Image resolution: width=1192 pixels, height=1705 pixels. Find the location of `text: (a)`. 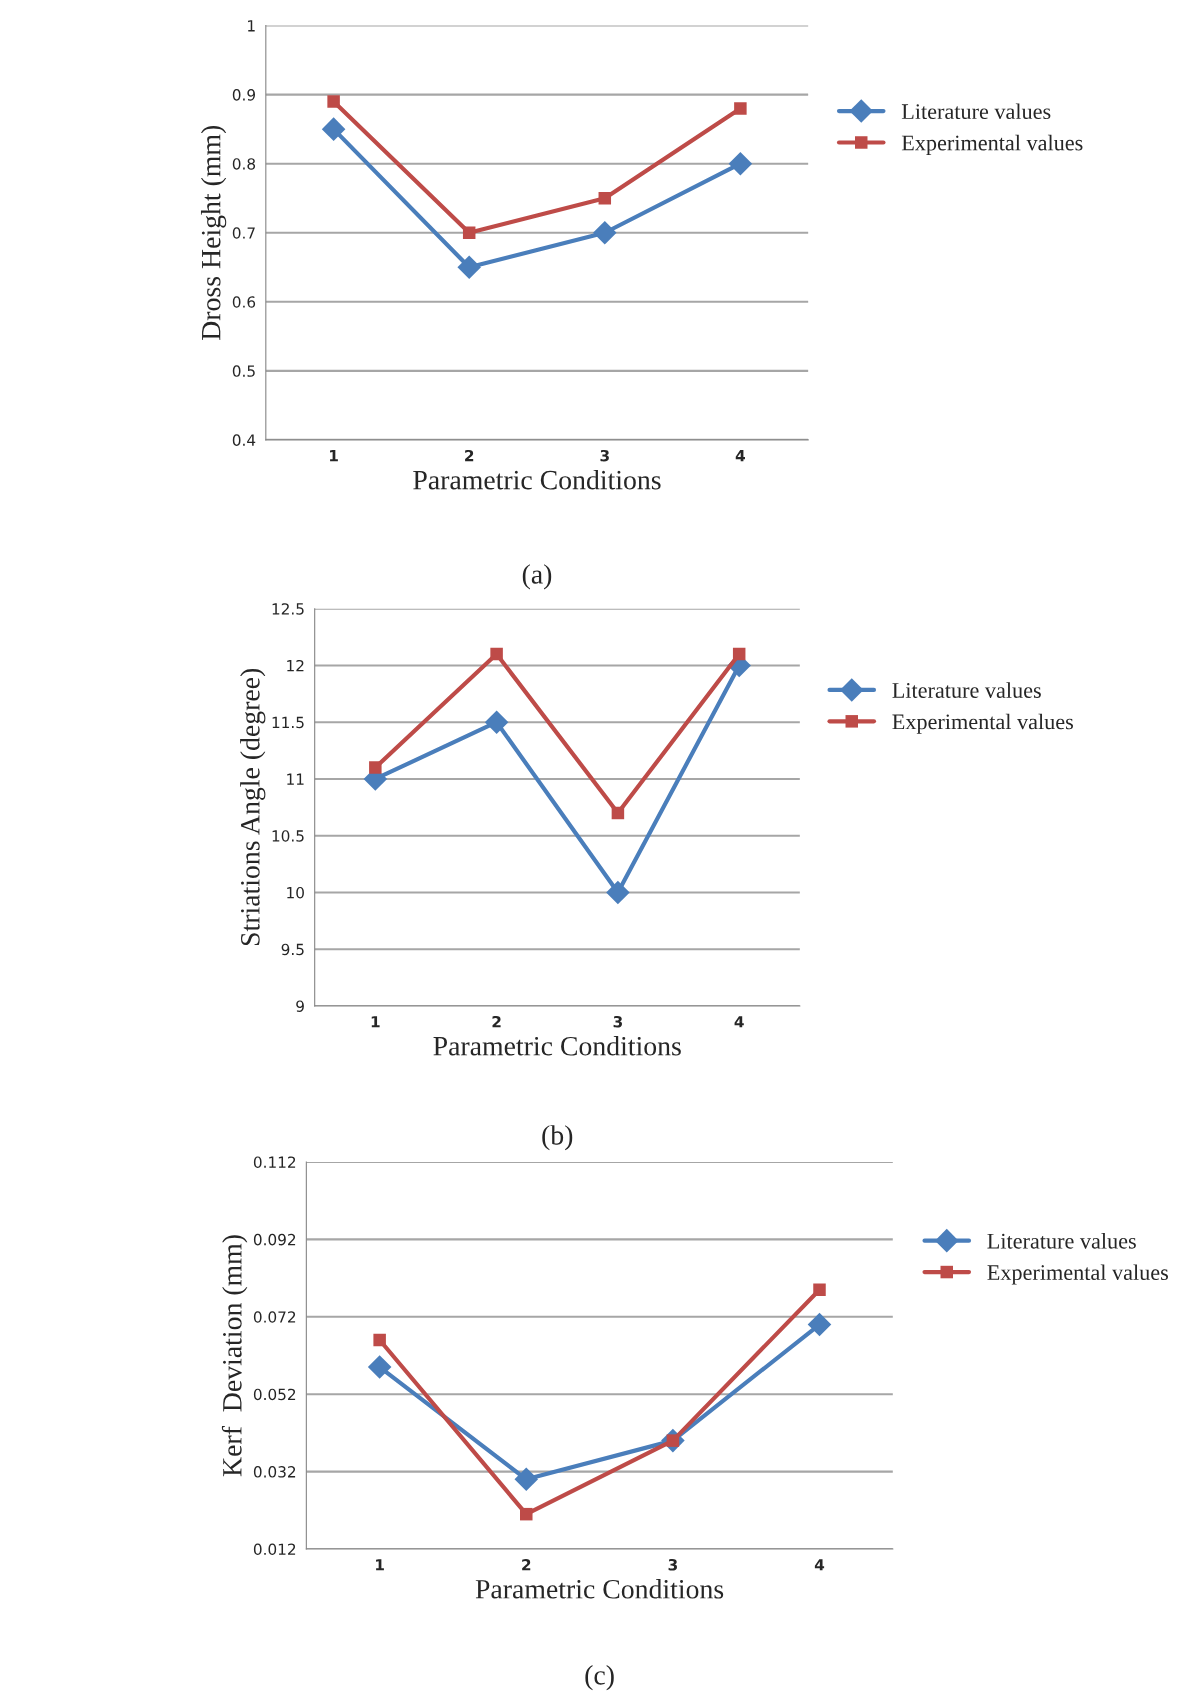

text: (a) is located at coordinates (537, 577).